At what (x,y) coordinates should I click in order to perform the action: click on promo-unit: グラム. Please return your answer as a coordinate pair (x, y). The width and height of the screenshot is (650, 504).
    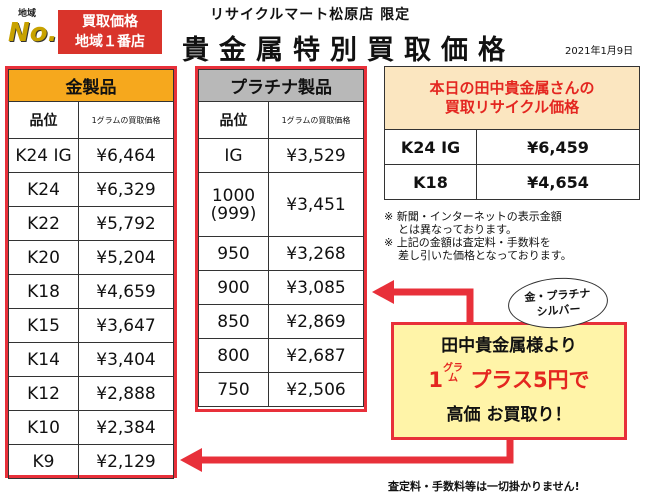
    Looking at the image, I should click on (453, 374).